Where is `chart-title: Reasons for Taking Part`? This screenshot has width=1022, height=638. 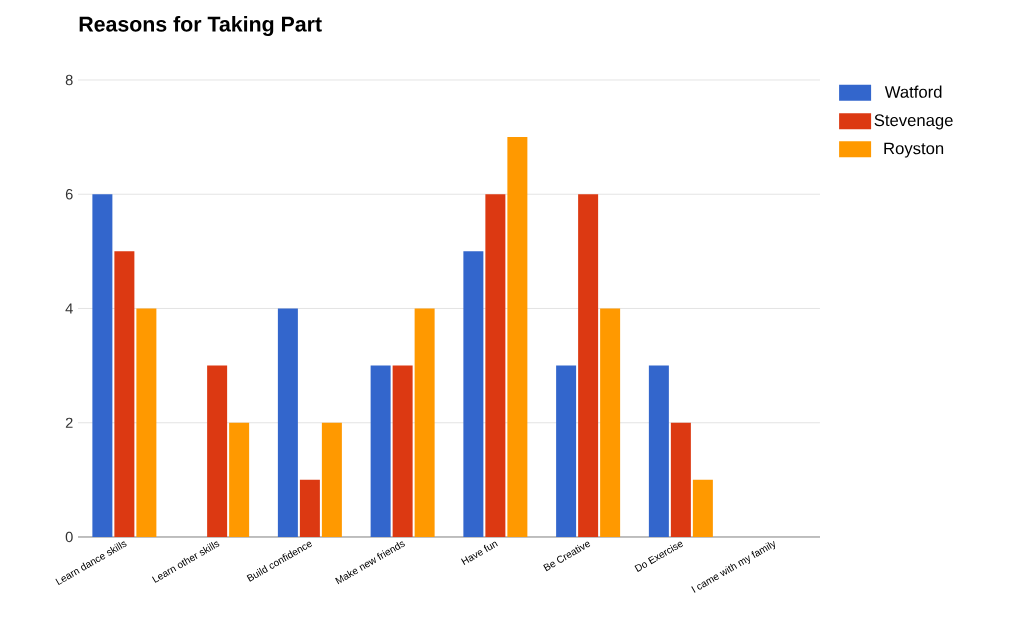
chart-title: Reasons for Taking Part is located at coordinates (200, 26).